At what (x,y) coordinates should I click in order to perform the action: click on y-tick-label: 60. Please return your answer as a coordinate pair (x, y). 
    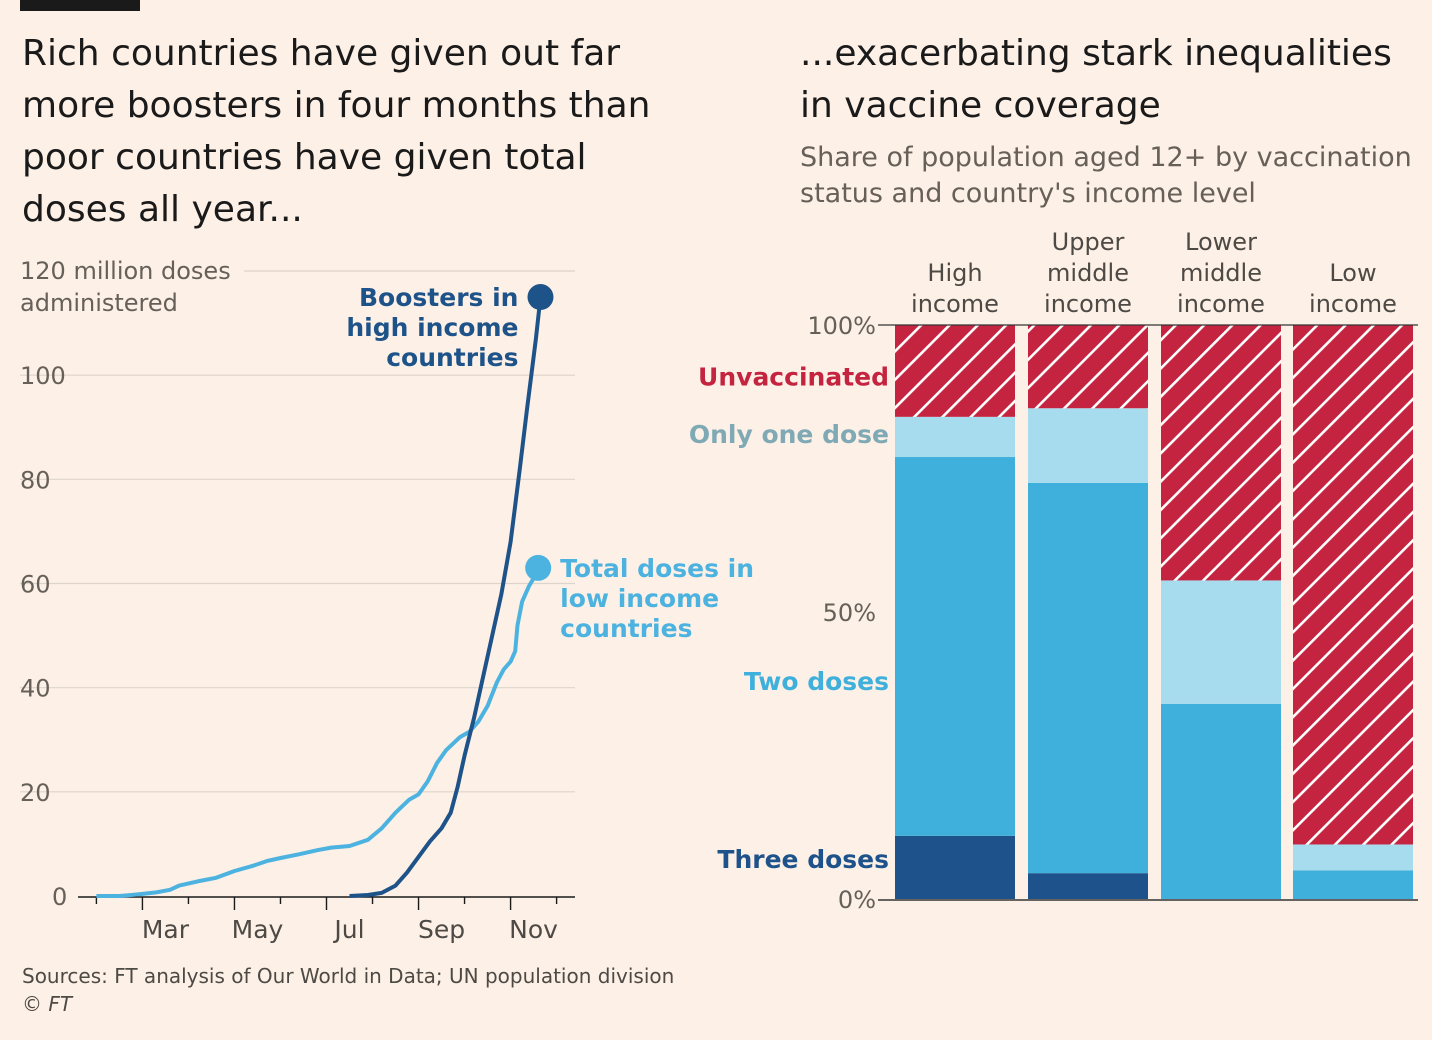
    Looking at the image, I should click on (35, 585).